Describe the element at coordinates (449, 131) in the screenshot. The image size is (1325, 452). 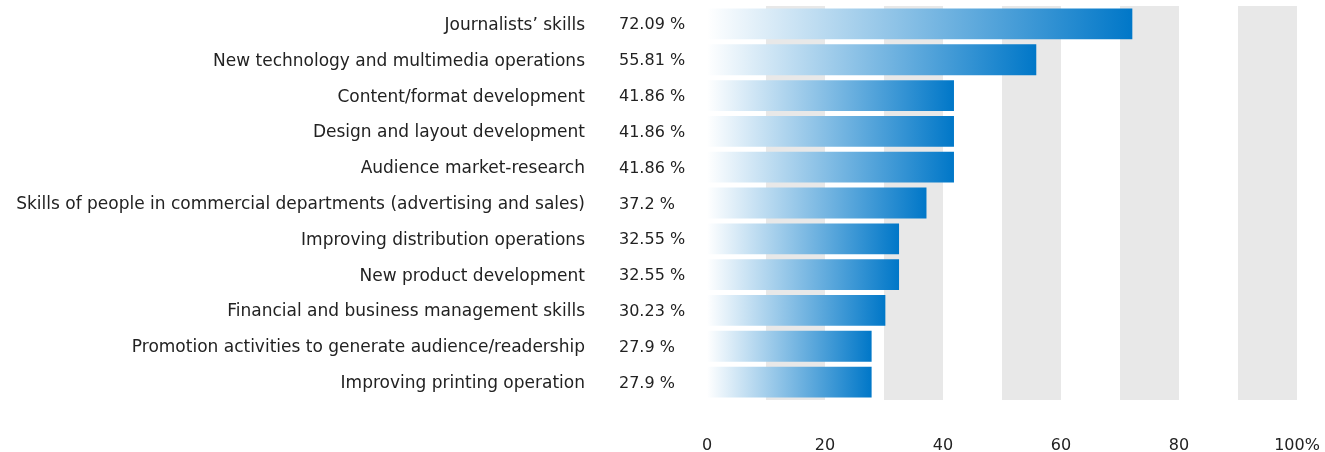
I see `y-tick-label: Design and layout development` at that location.